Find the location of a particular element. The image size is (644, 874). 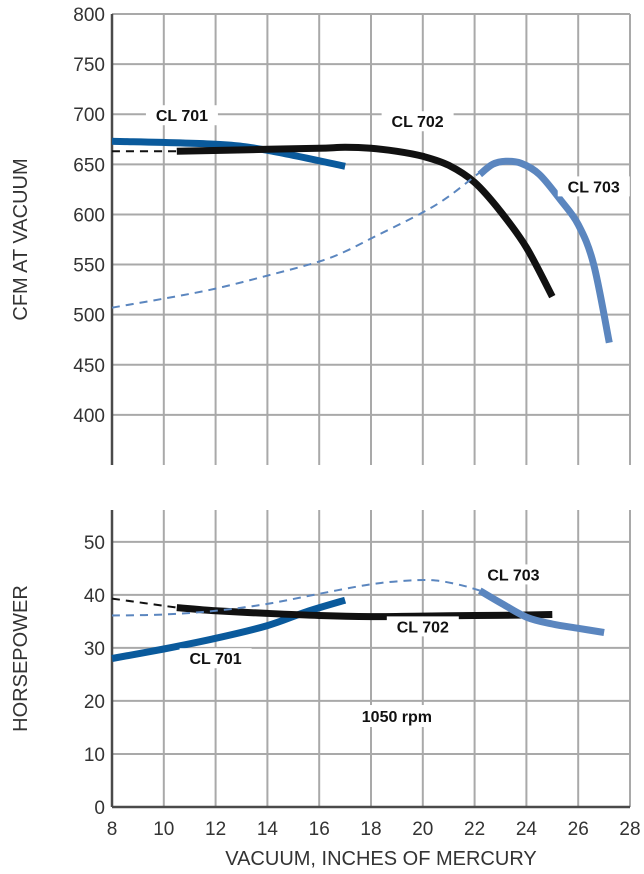

series-line-cl-702-dashed is located at coordinates (144, 603).